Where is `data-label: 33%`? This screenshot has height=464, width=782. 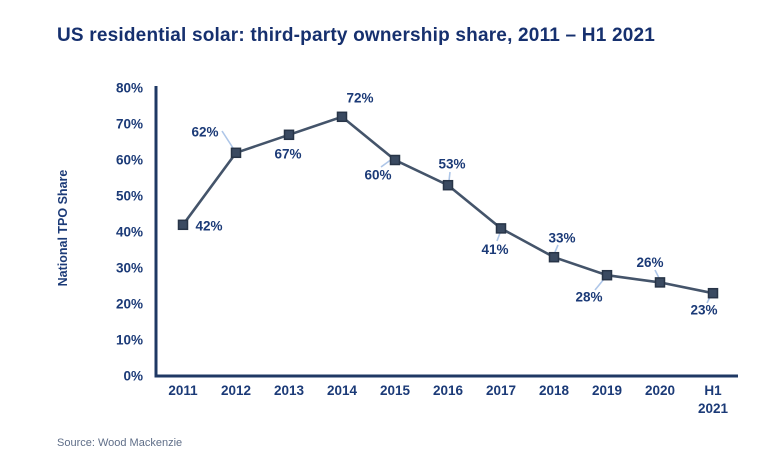
data-label: 33% is located at coordinates (561, 238).